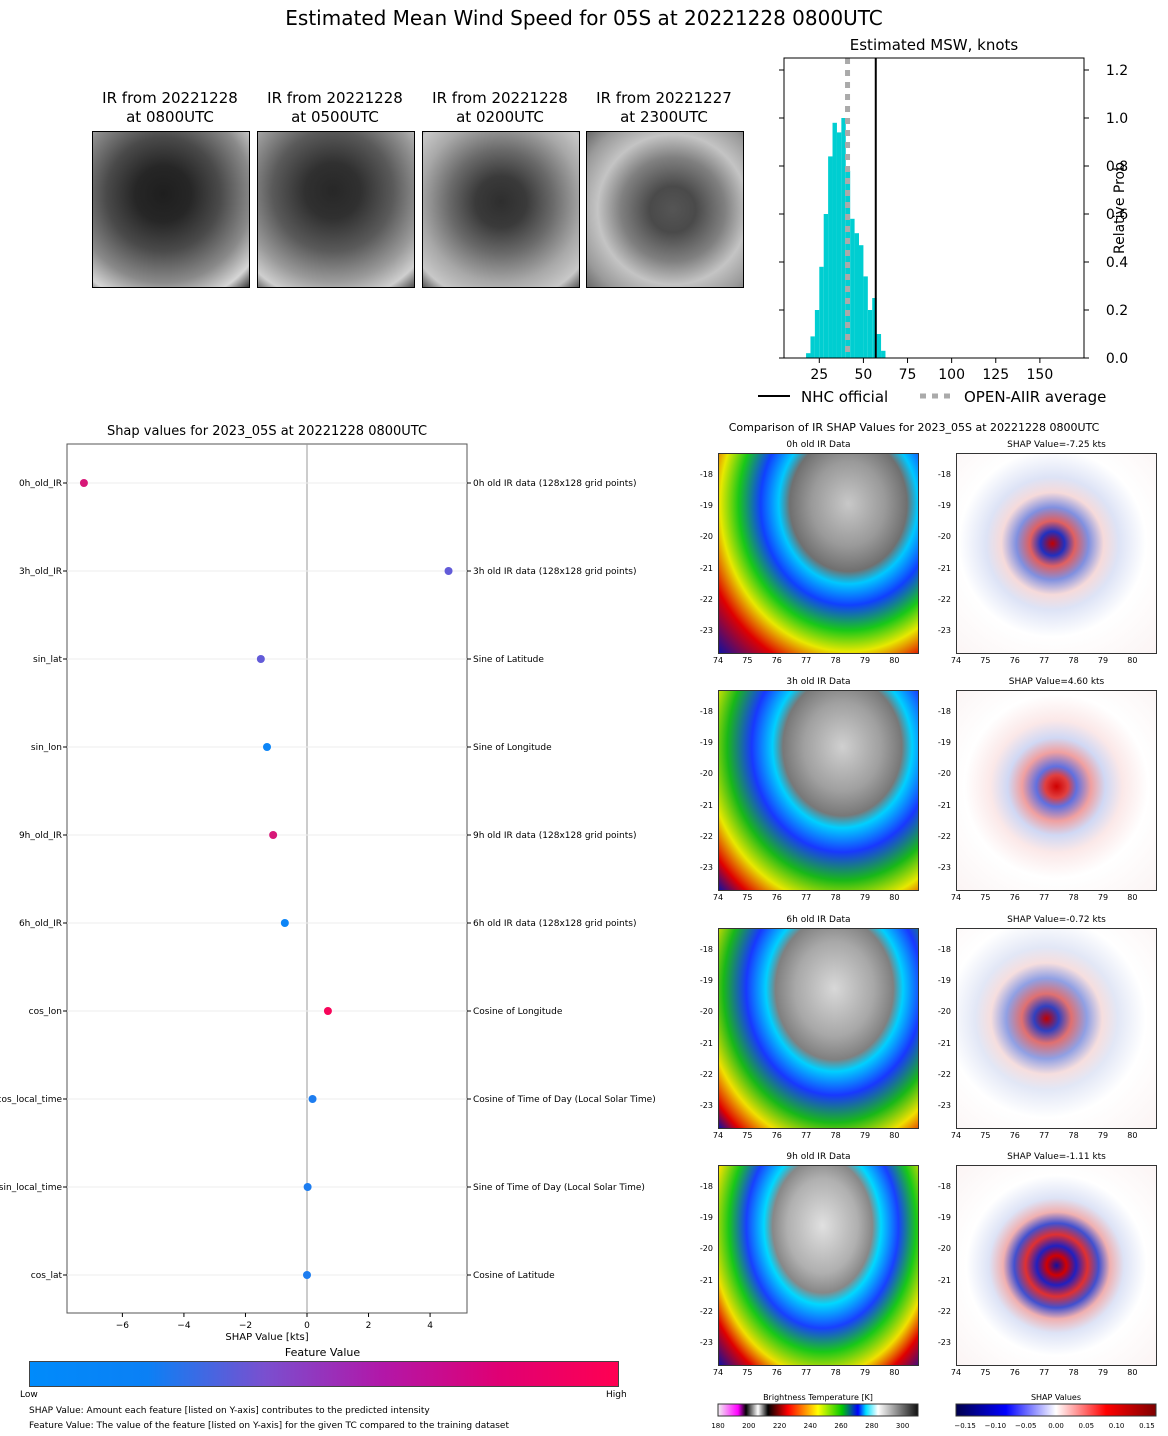 The height and width of the screenshot is (1436, 1168). What do you see at coordinates (554, 484) in the screenshot?
I see `feature-description: 0h old IR data (128x128 grid points)` at bounding box center [554, 484].